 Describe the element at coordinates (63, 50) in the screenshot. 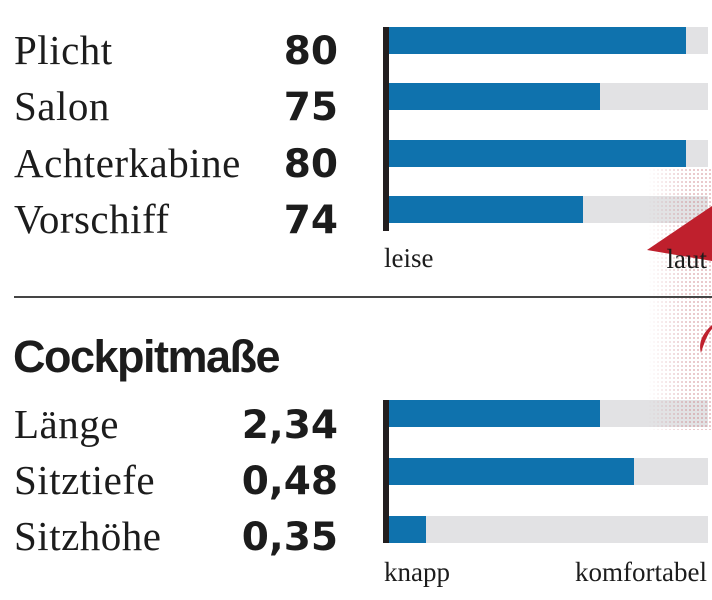

I see `row-label: Plicht` at that location.